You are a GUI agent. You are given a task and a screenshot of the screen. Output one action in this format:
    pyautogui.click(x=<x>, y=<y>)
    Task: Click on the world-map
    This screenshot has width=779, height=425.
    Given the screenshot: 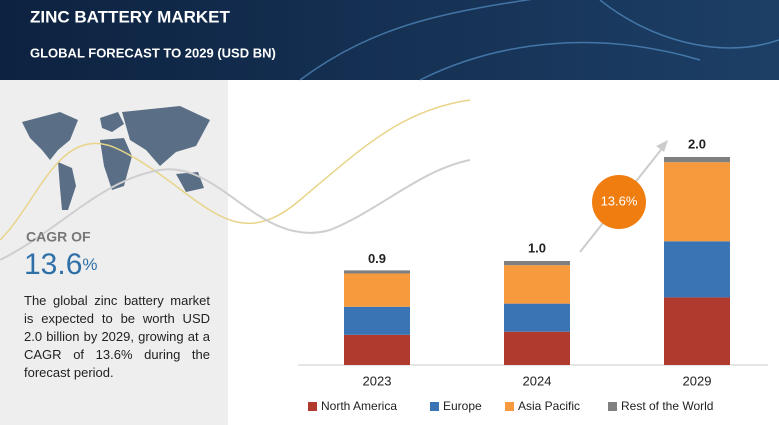 What is the action you would take?
    pyautogui.click(x=116, y=158)
    